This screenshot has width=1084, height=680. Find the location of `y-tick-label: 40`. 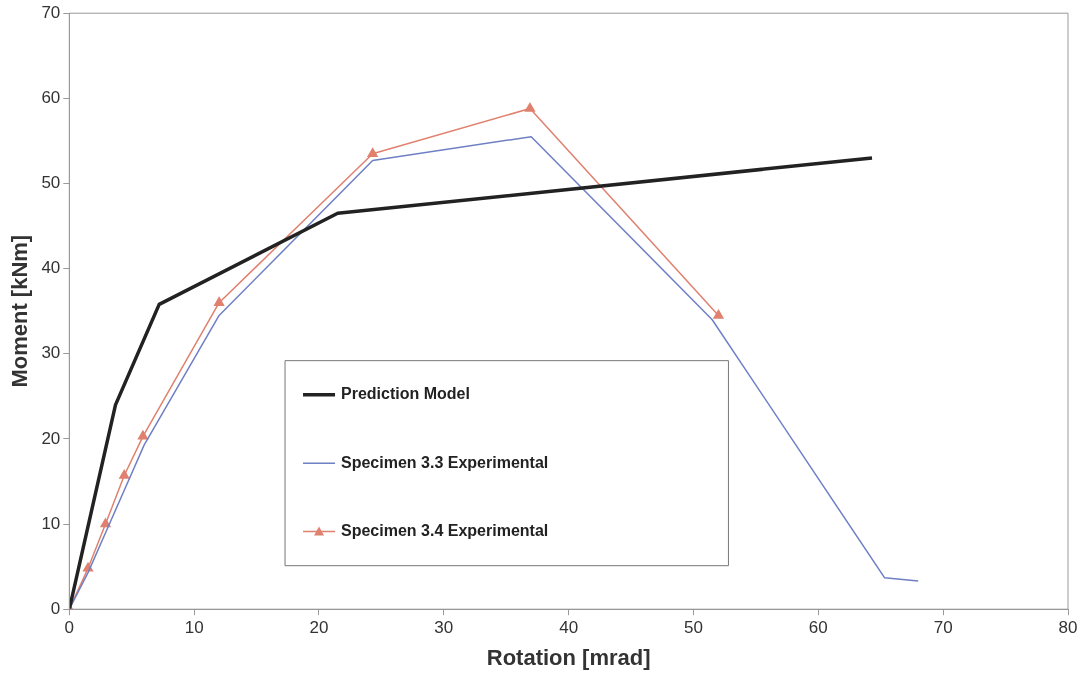

y-tick-label: 40 is located at coordinates (51, 268).